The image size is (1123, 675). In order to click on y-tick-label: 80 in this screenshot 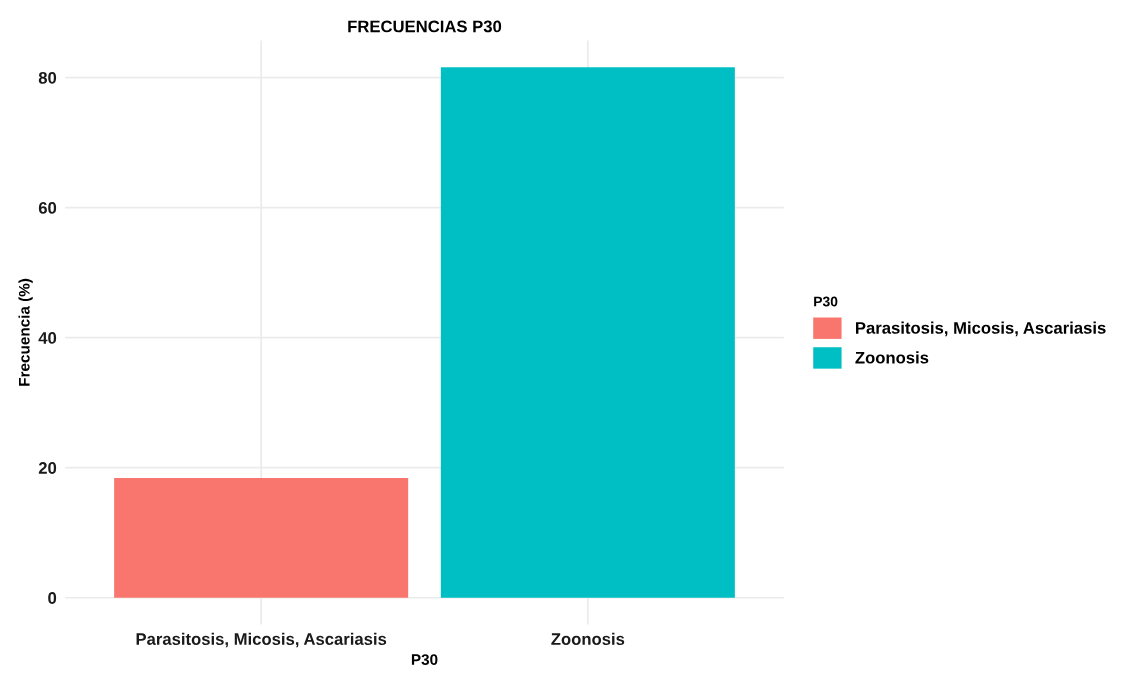, I will do `click(47, 77)`.